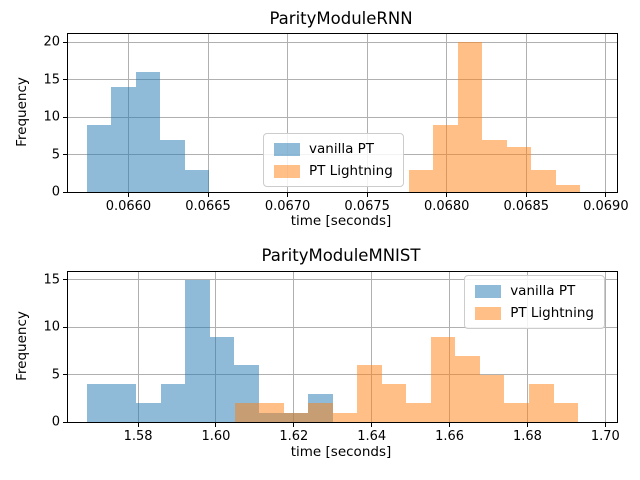  Describe the element at coordinates (22, 112) in the screenshot. I see `y-axis-label-rnn: Frequency` at that location.